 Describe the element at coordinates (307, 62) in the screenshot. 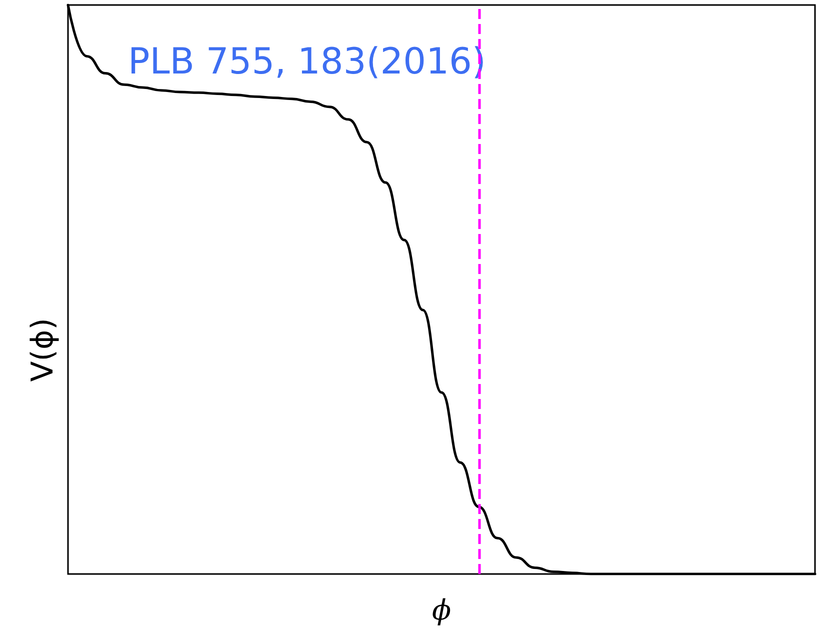

I see `annotation: PLB 755, 183(2016)` at that location.